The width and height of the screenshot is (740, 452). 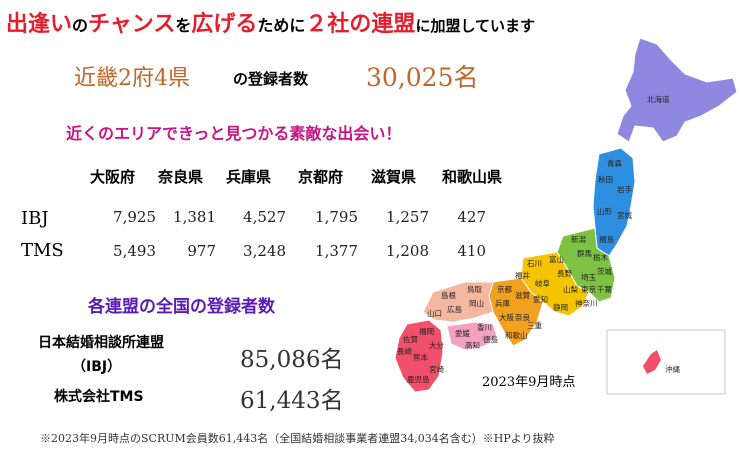 I want to click on headline: 出逢いのチャンスを広げるために２社の連盟に加盟しています, so click(x=270, y=22).